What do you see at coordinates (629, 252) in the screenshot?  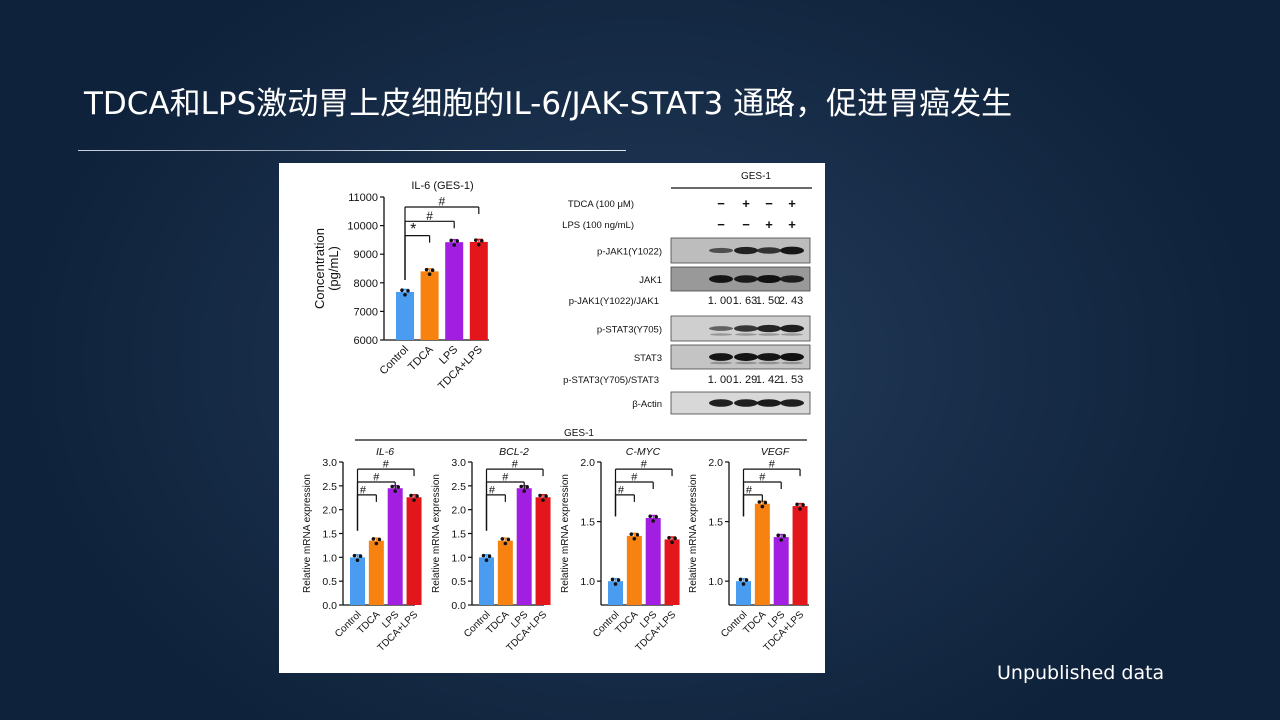 I see `band-label: p-JAK1(Y1022)` at bounding box center [629, 252].